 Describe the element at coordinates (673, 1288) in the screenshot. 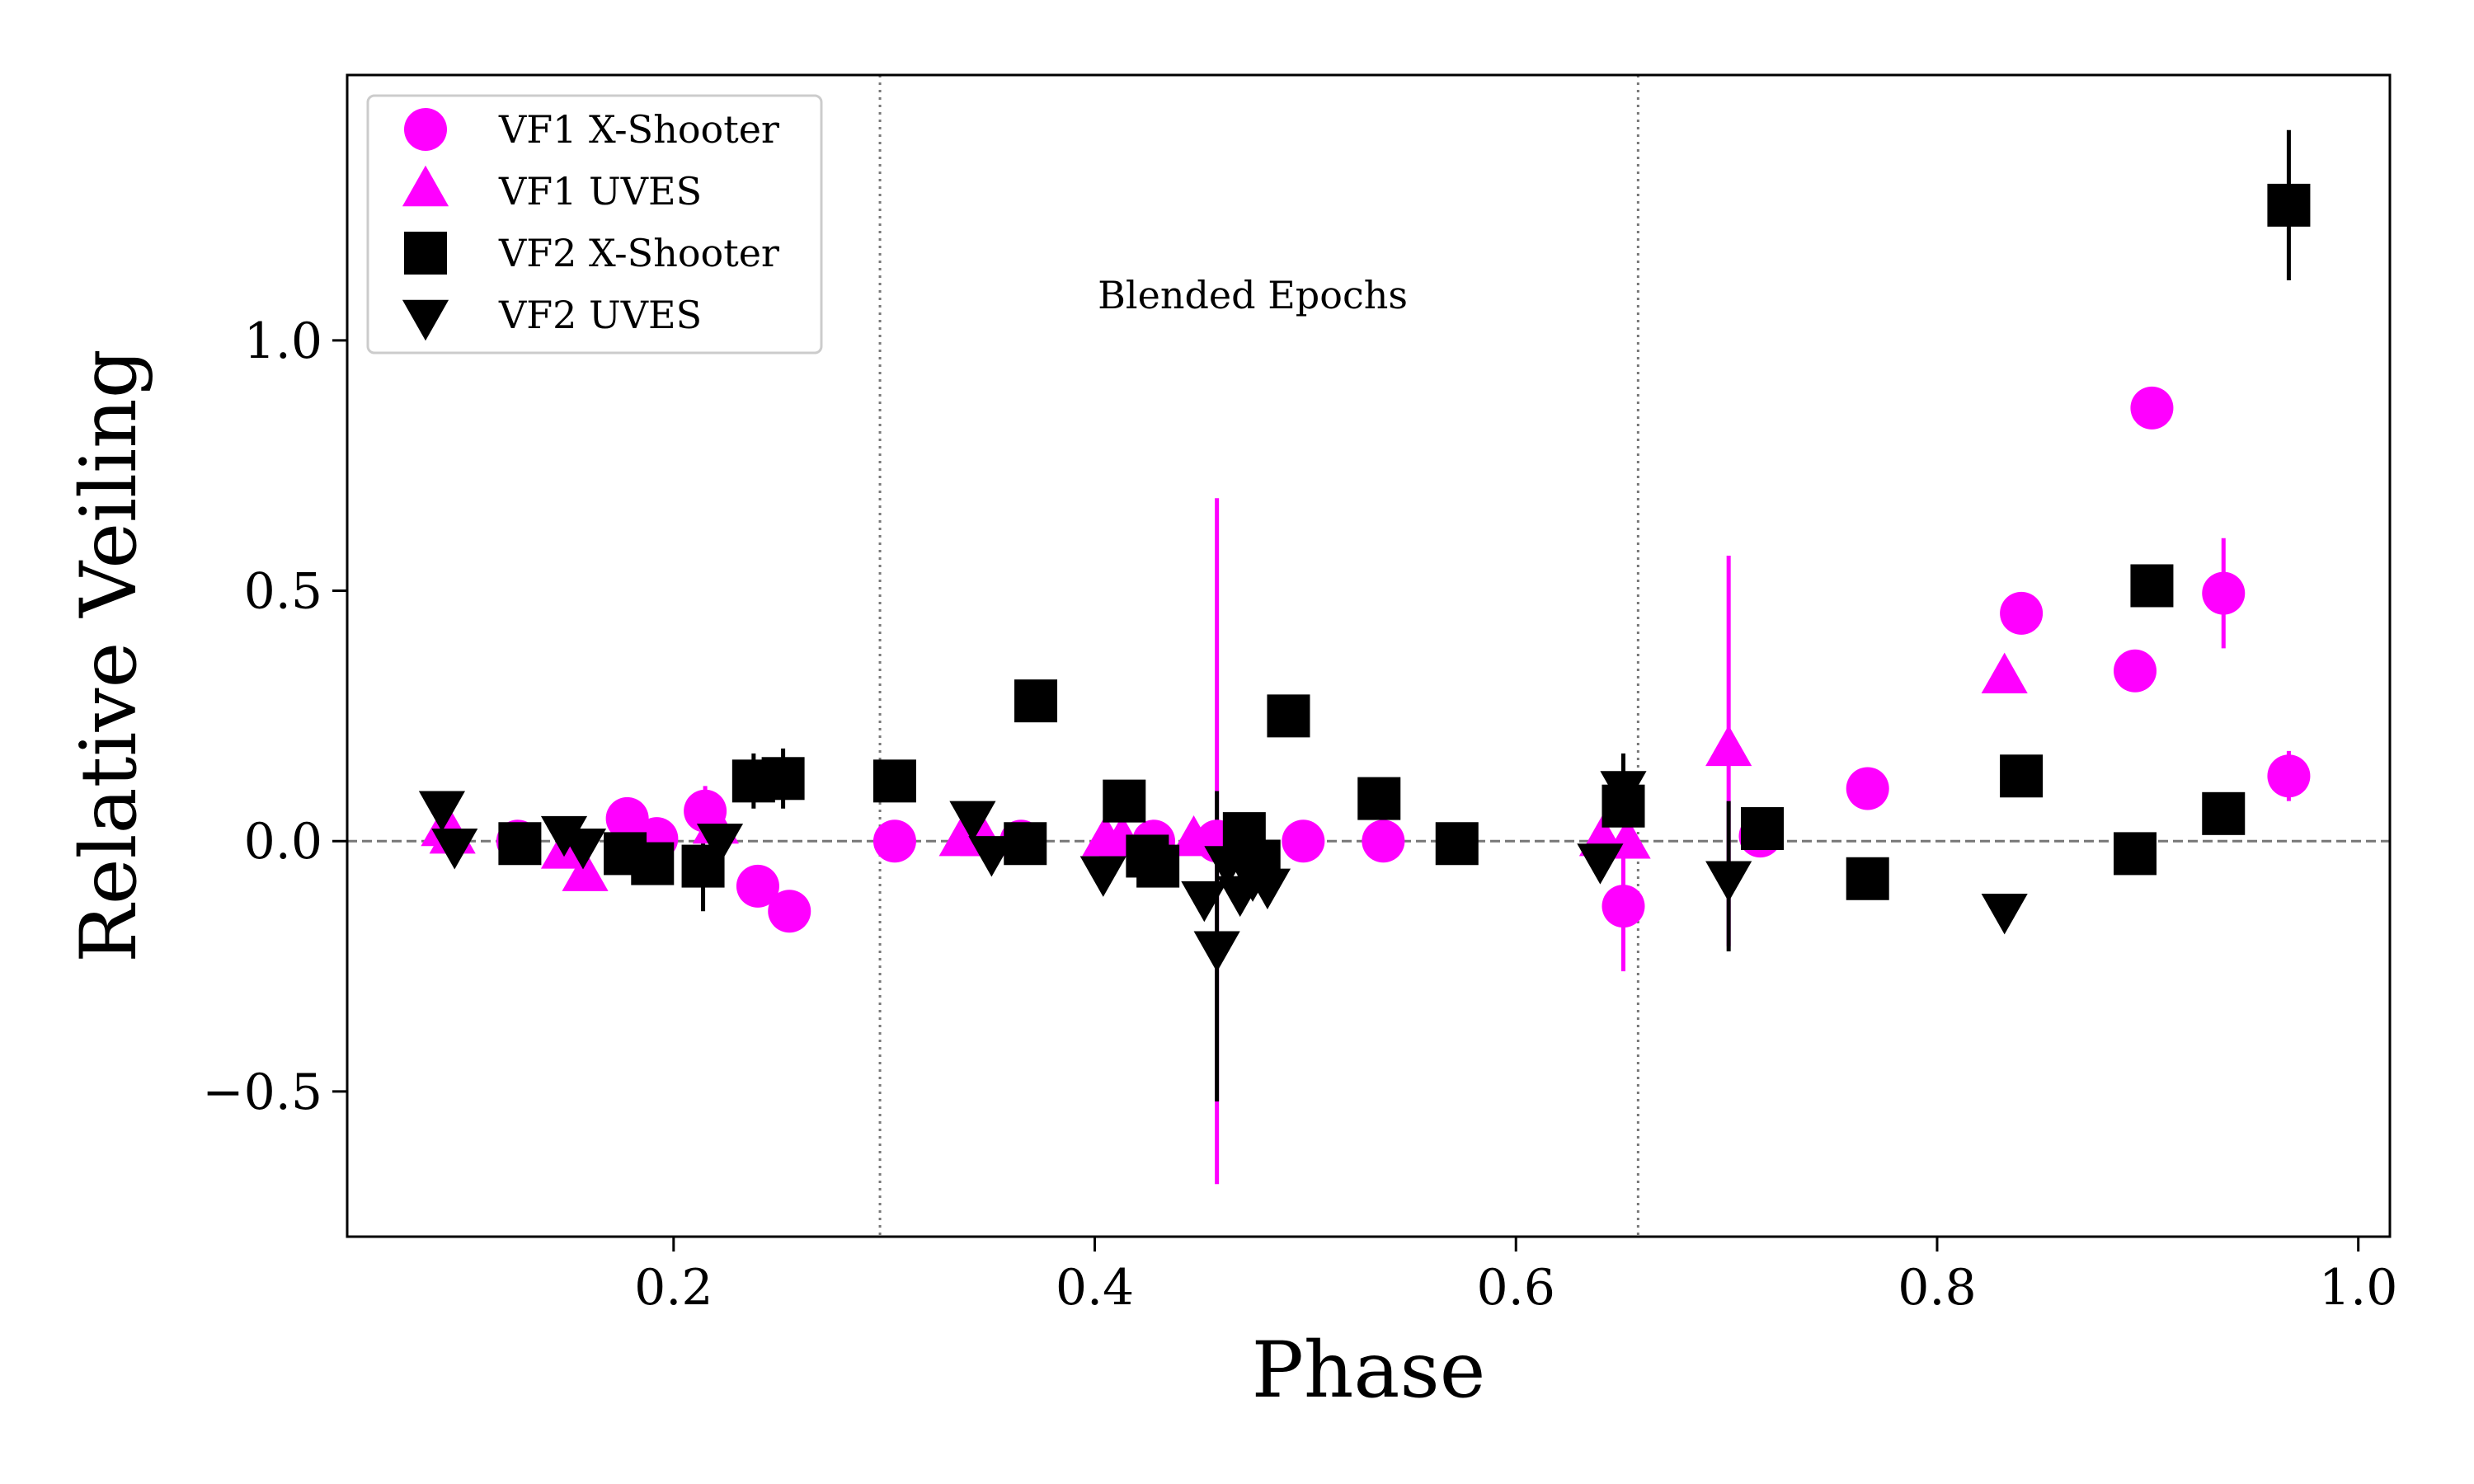

I see `x-tick-label: 0.2` at that location.